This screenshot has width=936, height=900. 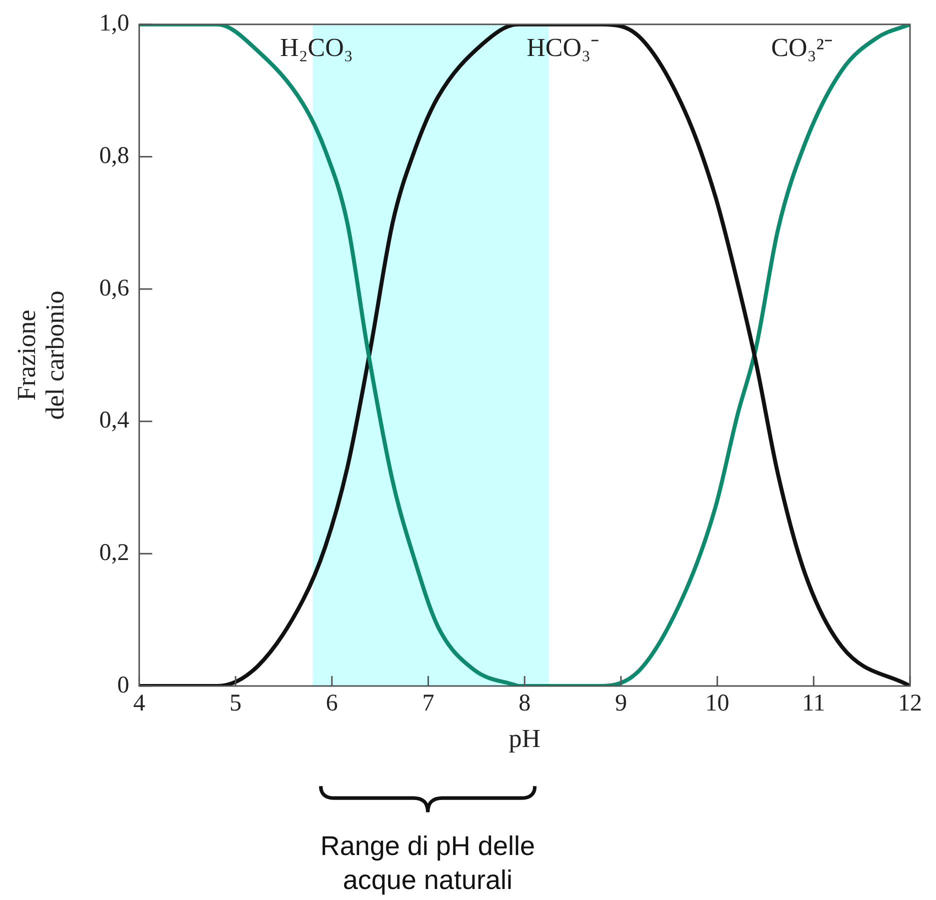 What do you see at coordinates (563, 47) in the screenshot?
I see `series-label: HCO₃⁻` at bounding box center [563, 47].